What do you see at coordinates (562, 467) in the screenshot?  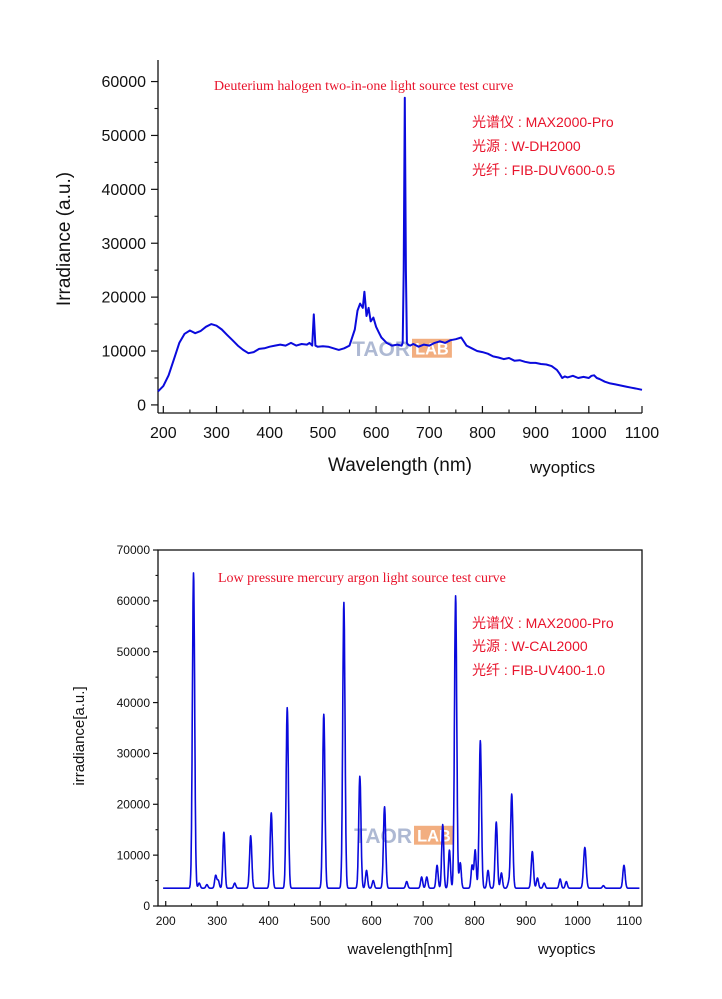 I see `chart1-credit: wyoptics` at bounding box center [562, 467].